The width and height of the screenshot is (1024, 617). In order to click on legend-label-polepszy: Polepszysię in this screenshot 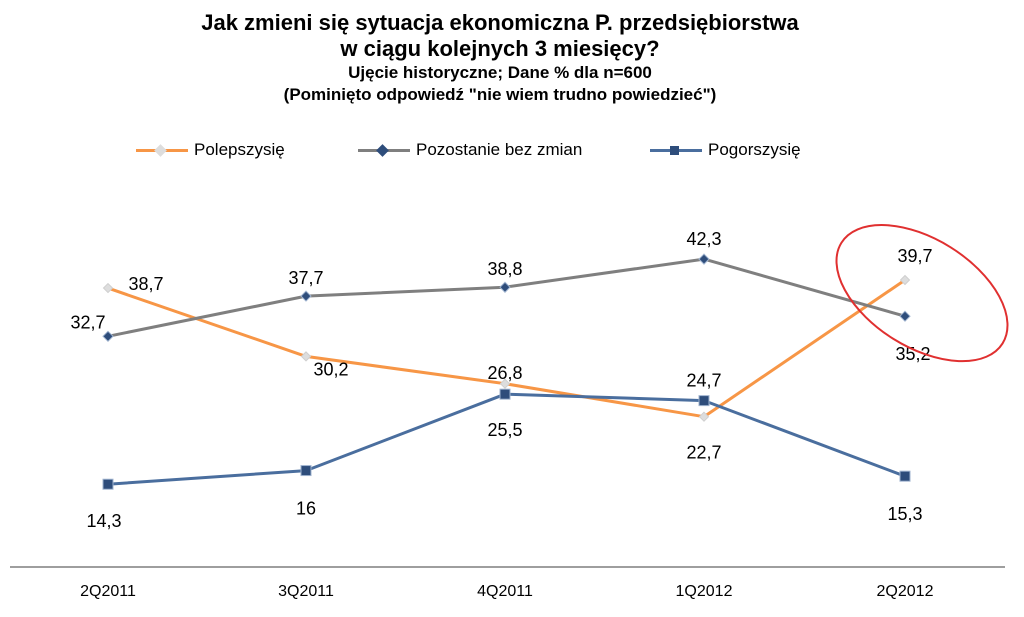, I will do `click(239, 149)`.